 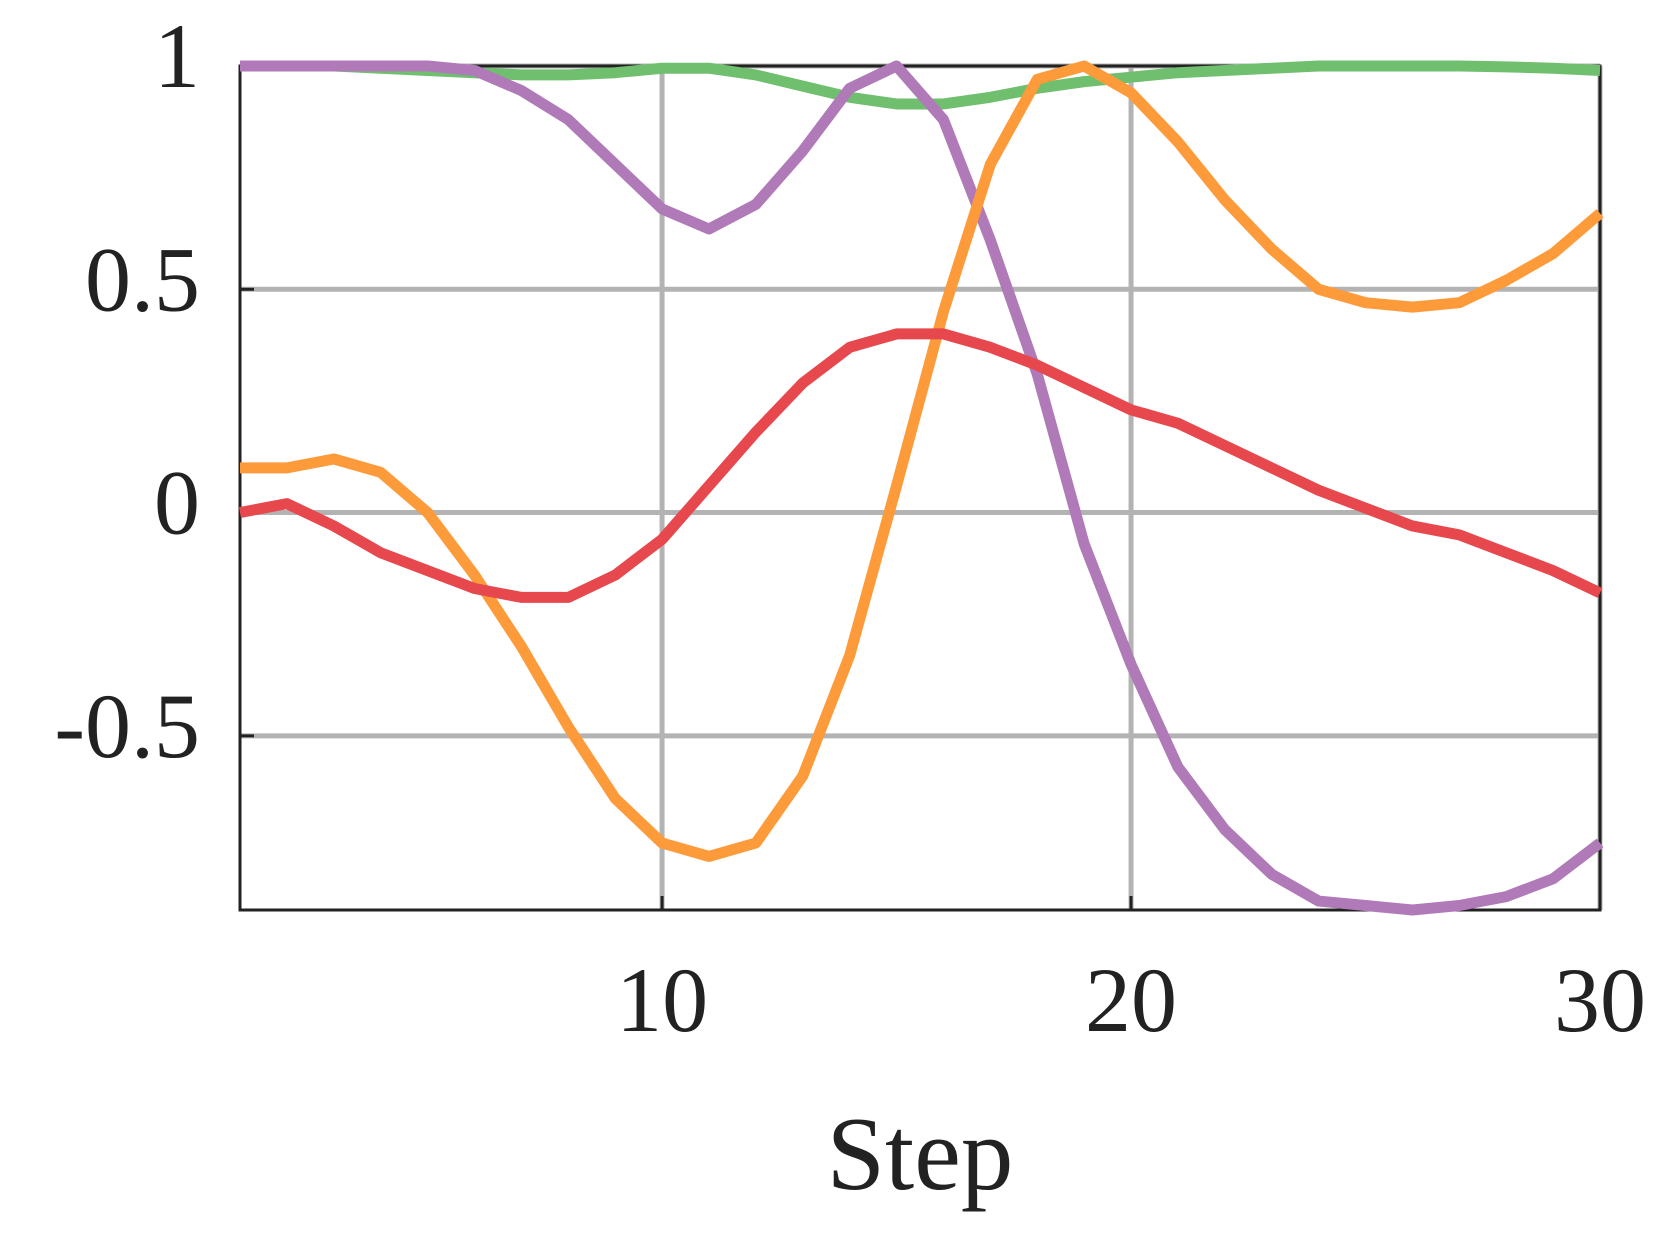 What do you see at coordinates (1600, 1000) in the screenshot?
I see `x-tick-label: 30` at bounding box center [1600, 1000].